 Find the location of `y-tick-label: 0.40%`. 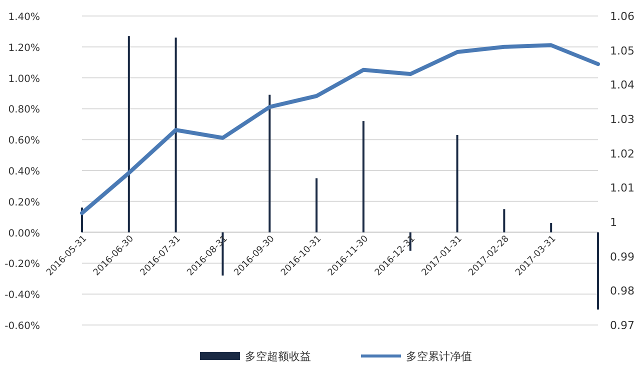

y-tick-label: 0.40% is located at coordinates (24, 172).